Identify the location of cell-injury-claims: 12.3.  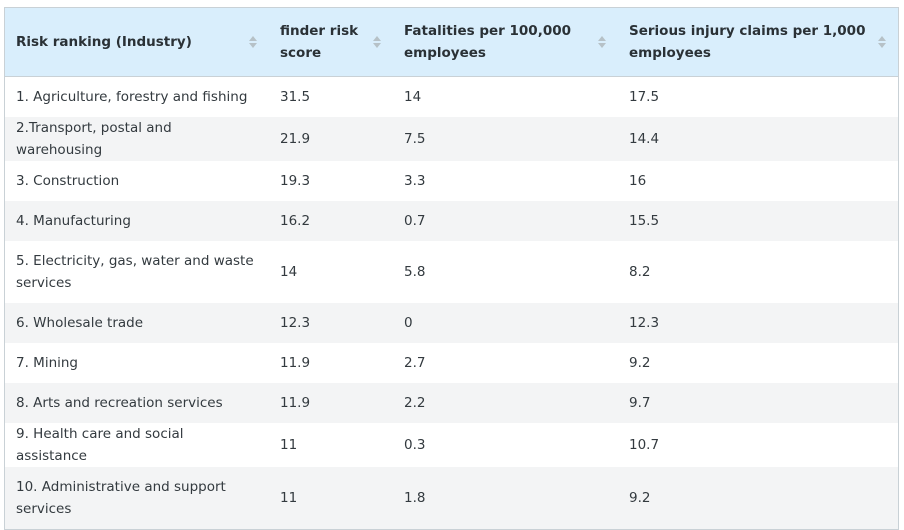
(758, 322).